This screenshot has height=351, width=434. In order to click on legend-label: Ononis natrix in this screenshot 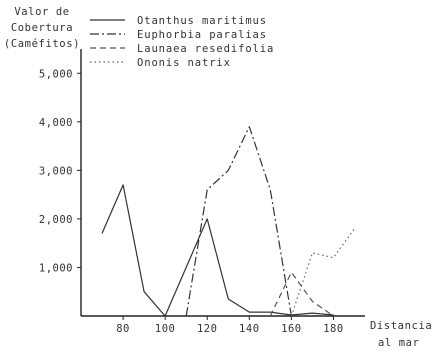, I will do `click(184, 63)`.